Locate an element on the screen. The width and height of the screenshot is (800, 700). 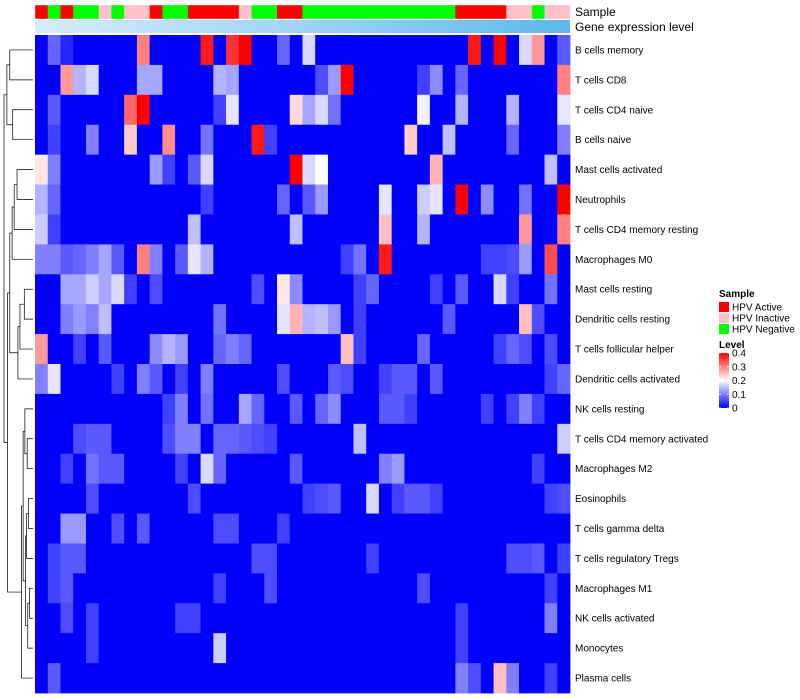
row-label: B cells memory is located at coordinates (609, 50).